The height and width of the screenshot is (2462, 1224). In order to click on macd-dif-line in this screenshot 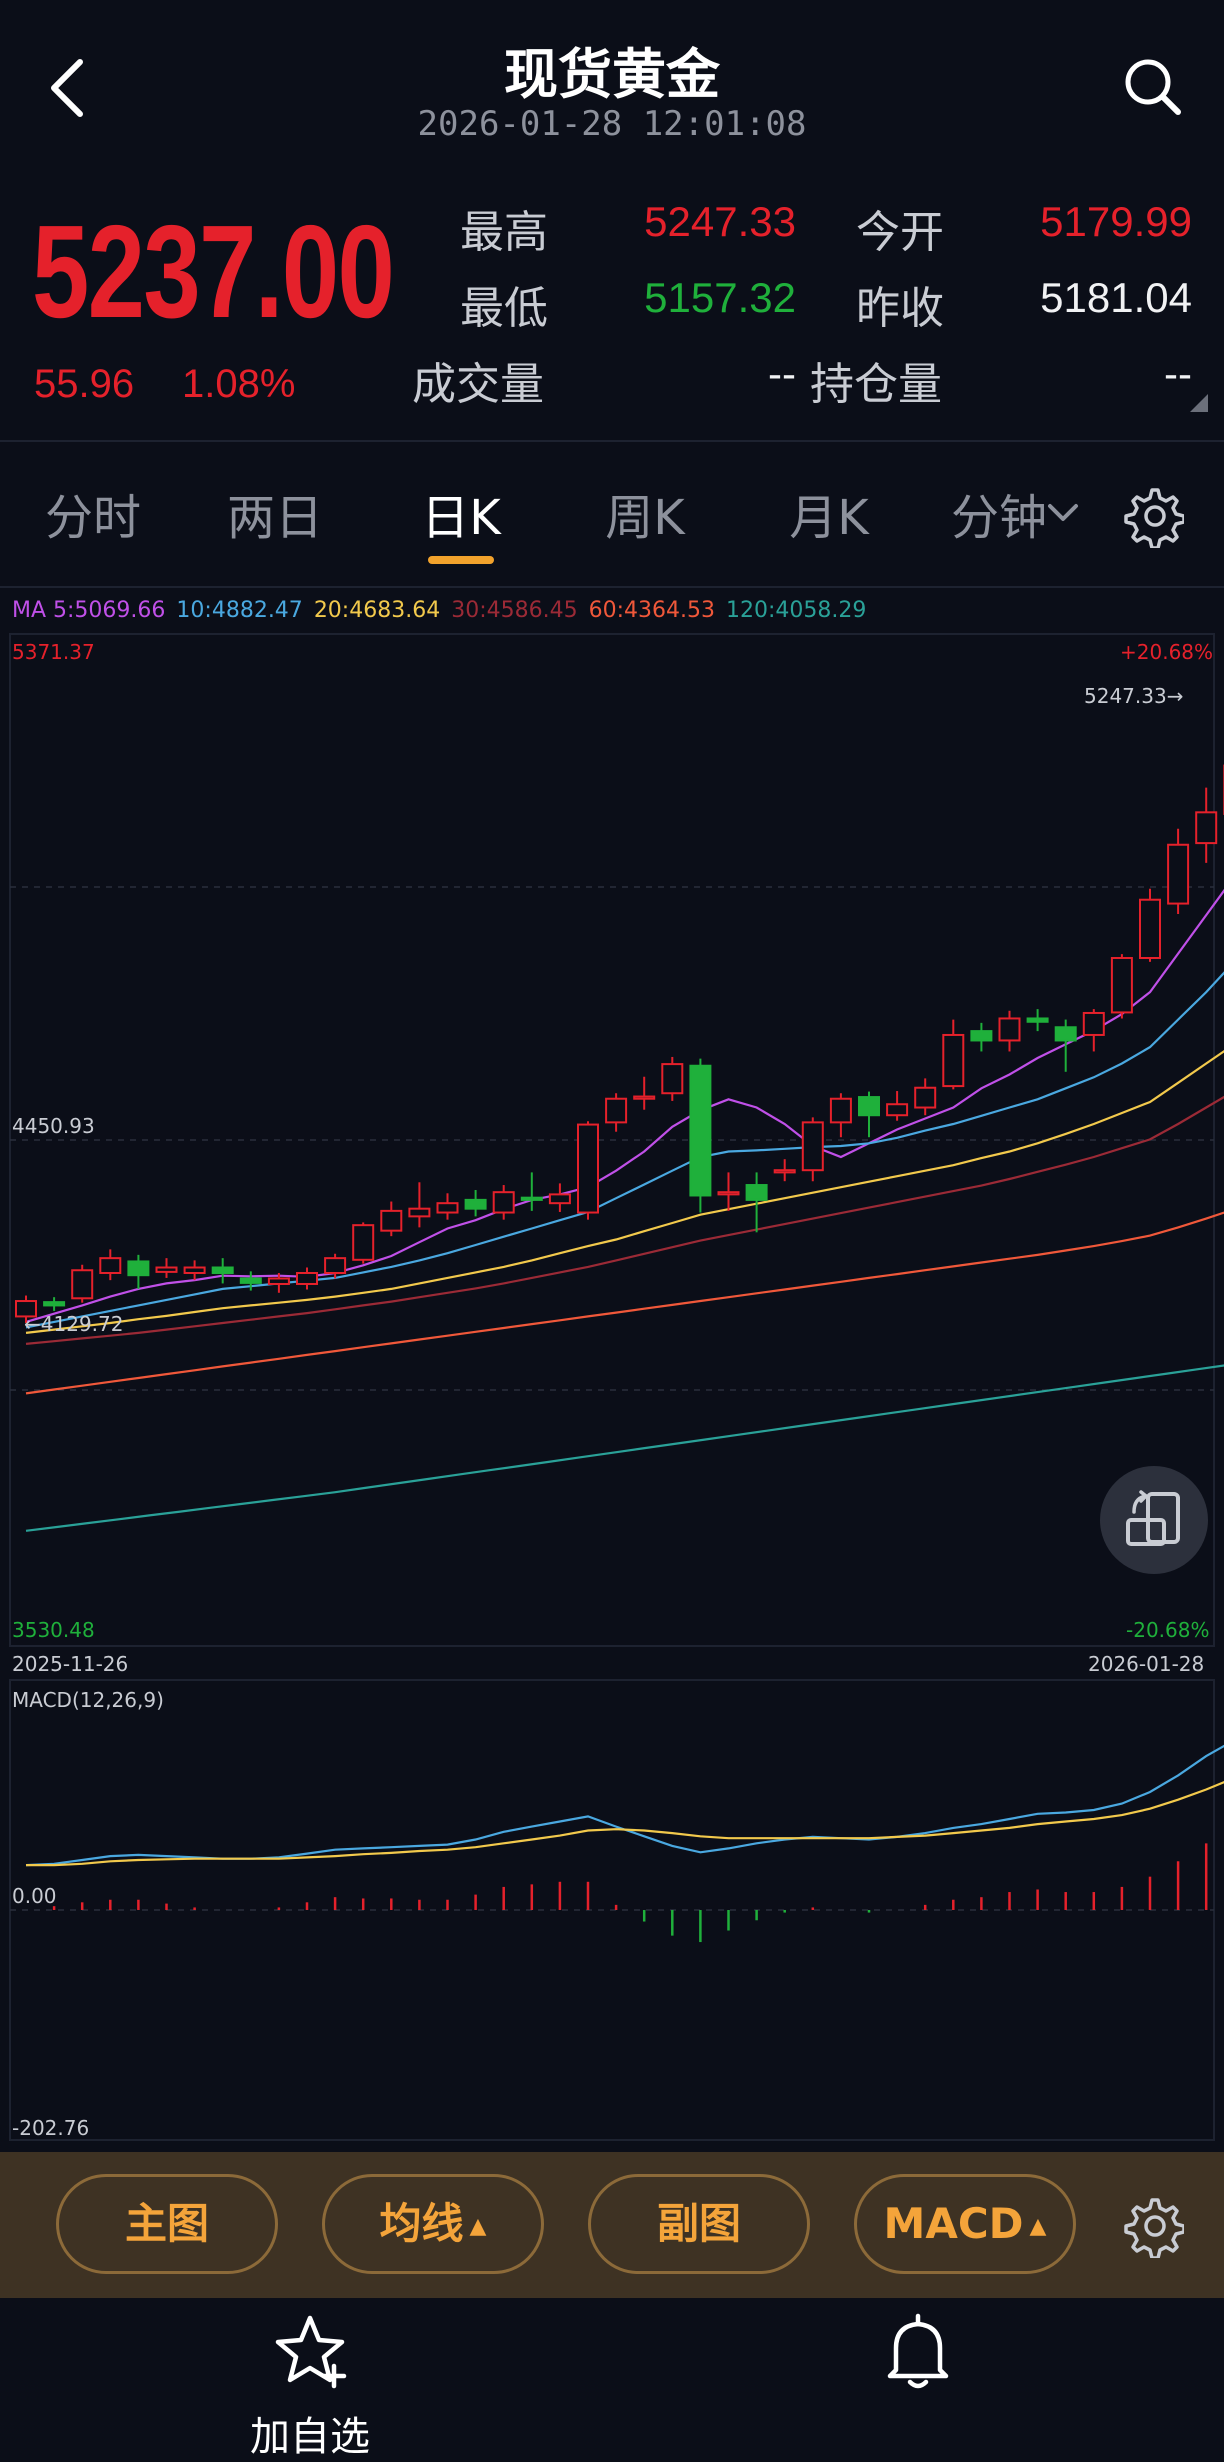, I will do `click(624, 1805)`.